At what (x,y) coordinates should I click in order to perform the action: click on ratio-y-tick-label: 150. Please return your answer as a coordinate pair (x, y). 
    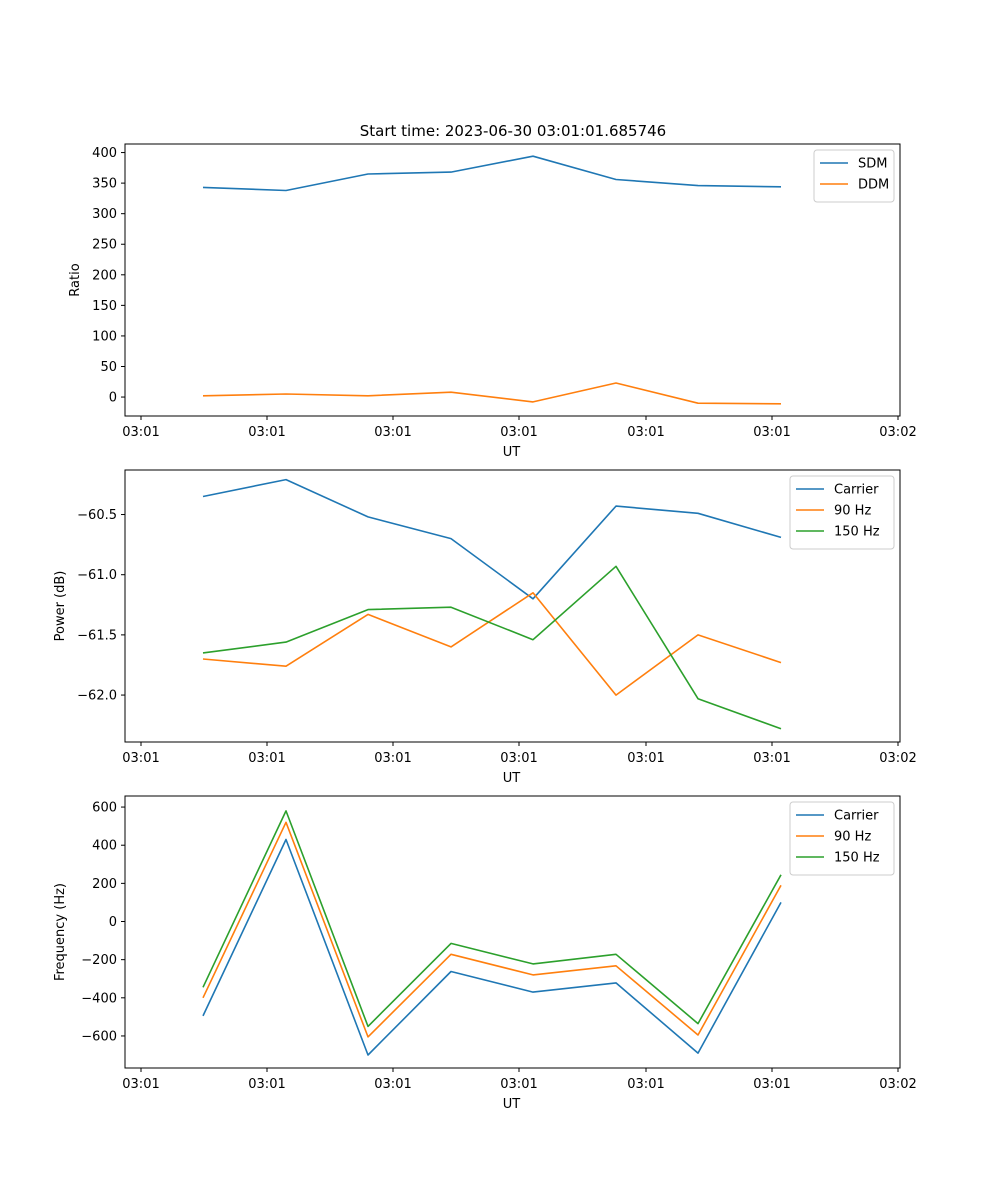
    Looking at the image, I should click on (104, 306).